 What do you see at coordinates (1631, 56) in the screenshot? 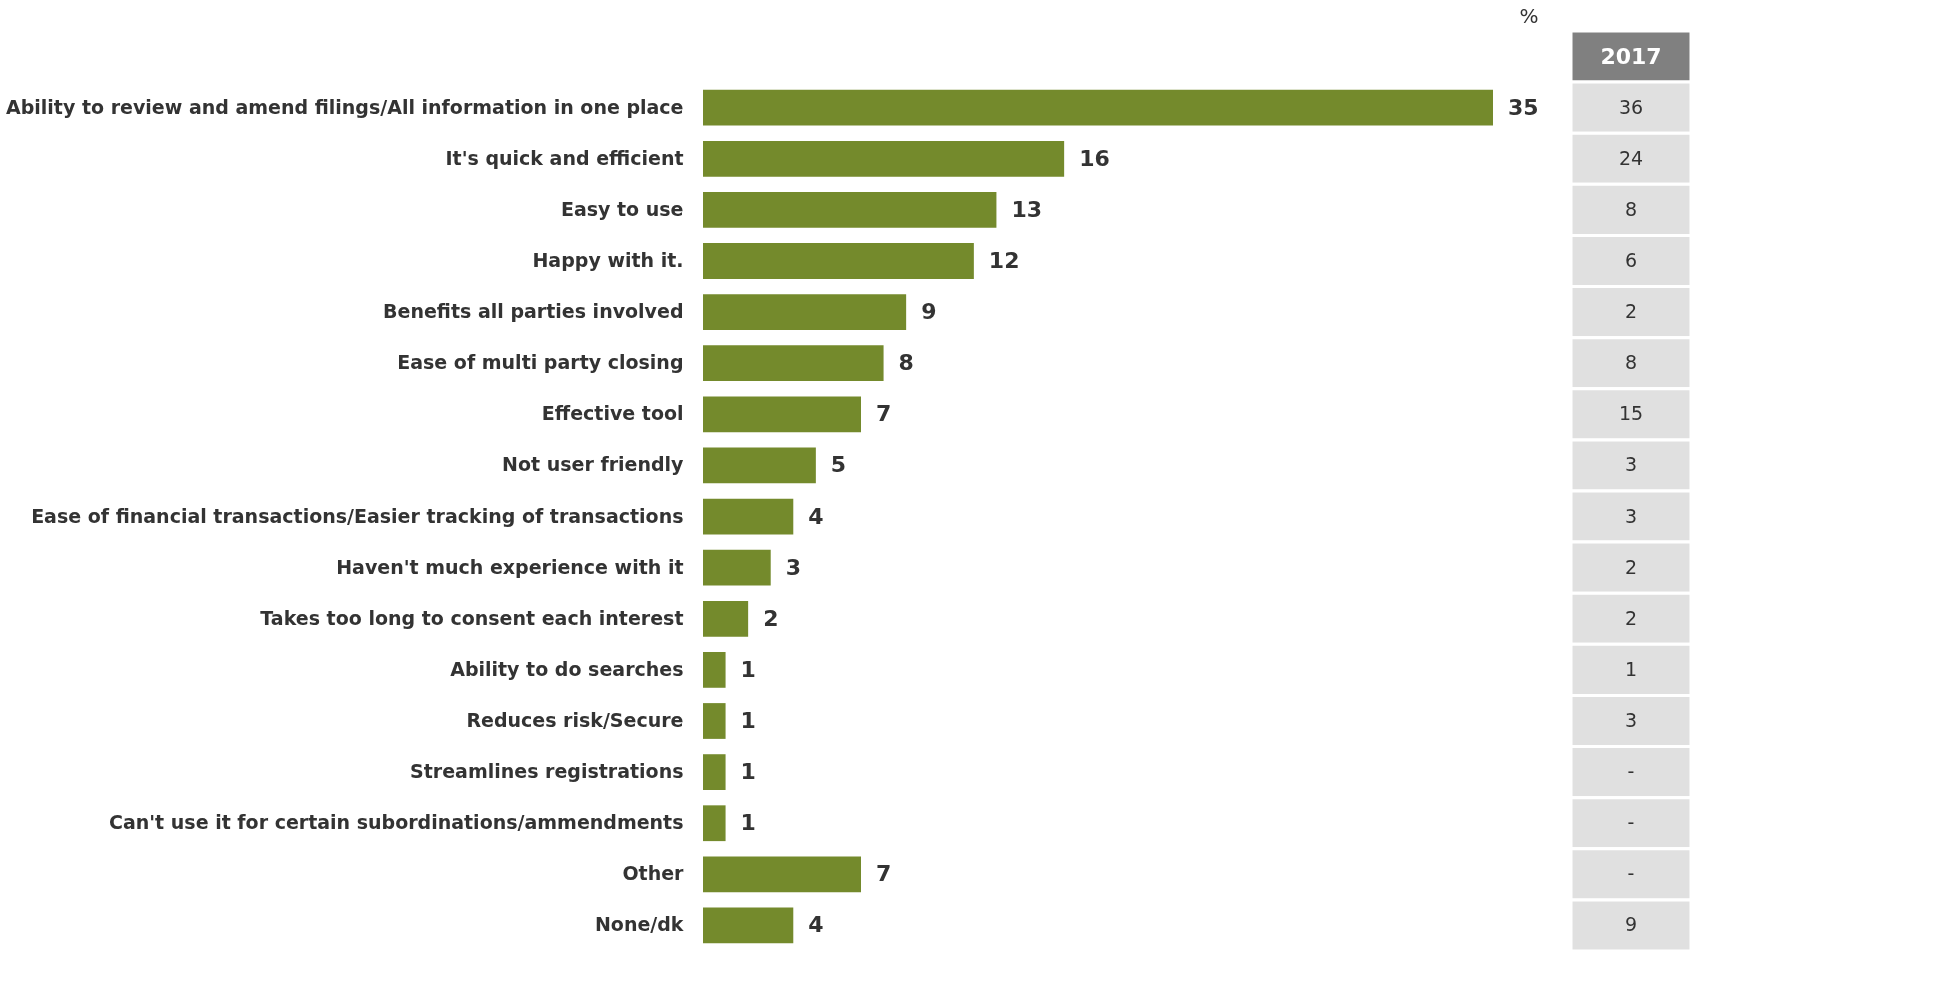
I see `text: 2017` at bounding box center [1631, 56].